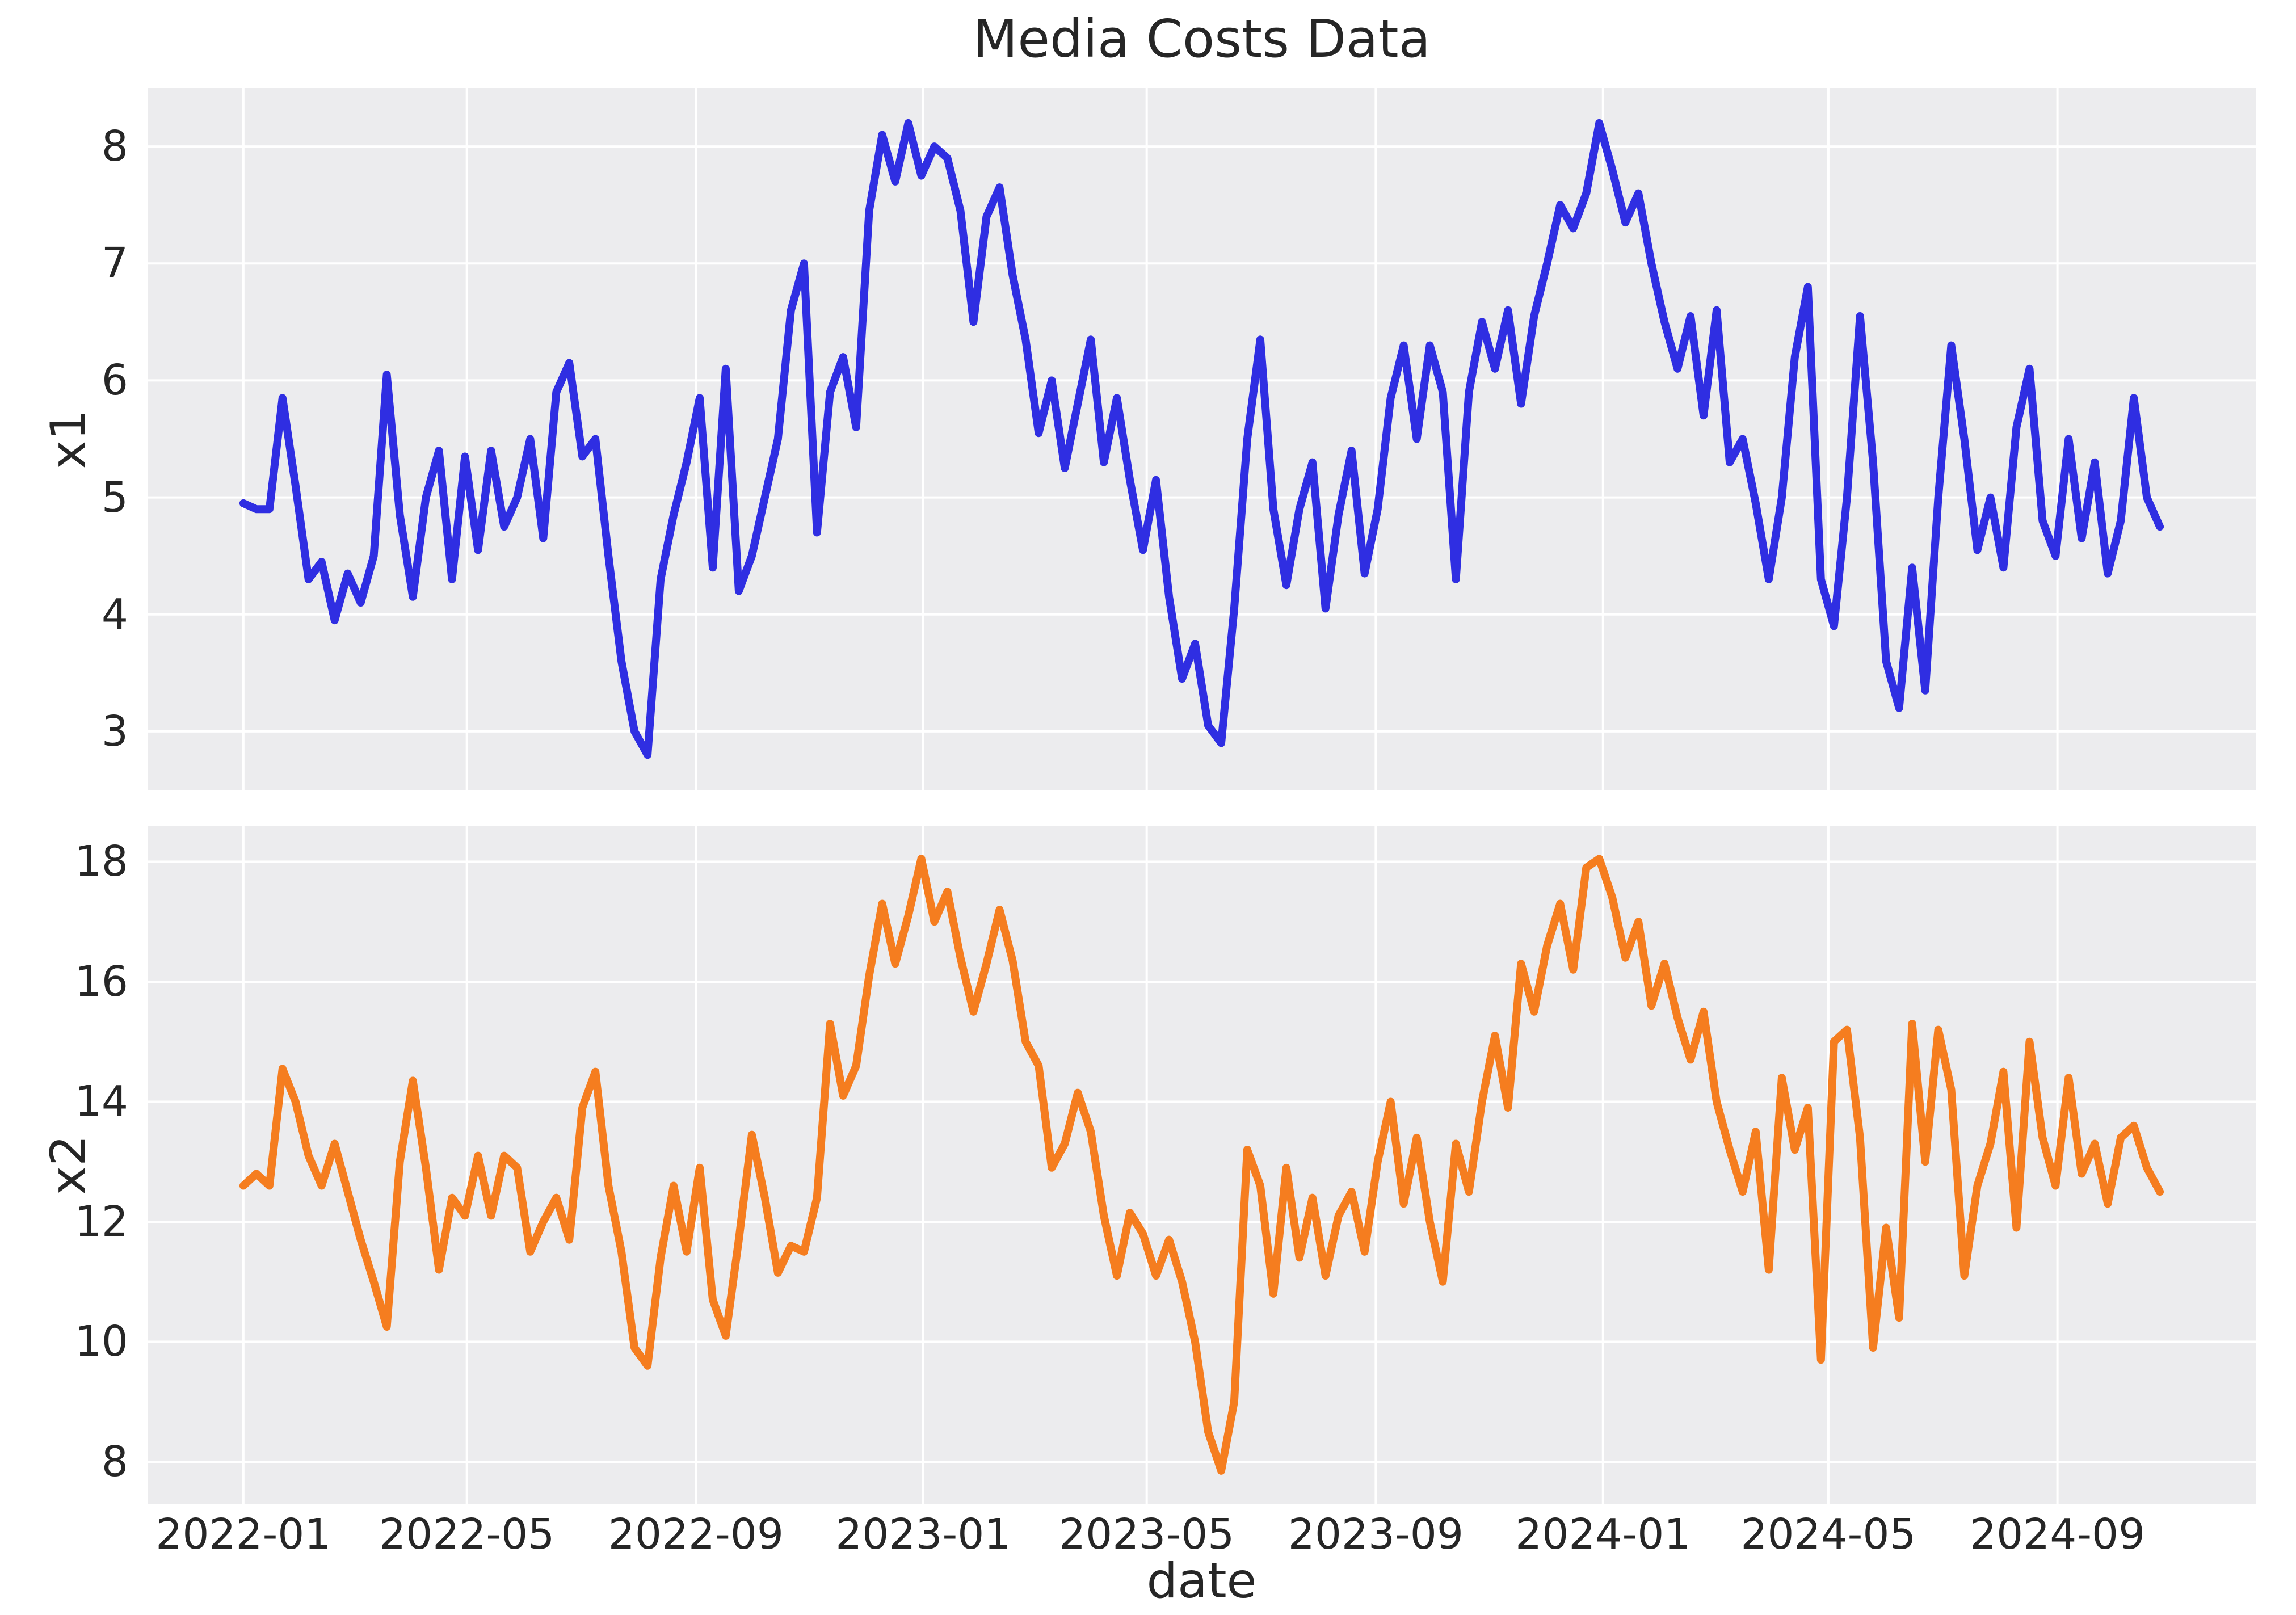  Describe the element at coordinates (243, 1535) in the screenshot. I see `x-tick-label: 2022-01` at that location.